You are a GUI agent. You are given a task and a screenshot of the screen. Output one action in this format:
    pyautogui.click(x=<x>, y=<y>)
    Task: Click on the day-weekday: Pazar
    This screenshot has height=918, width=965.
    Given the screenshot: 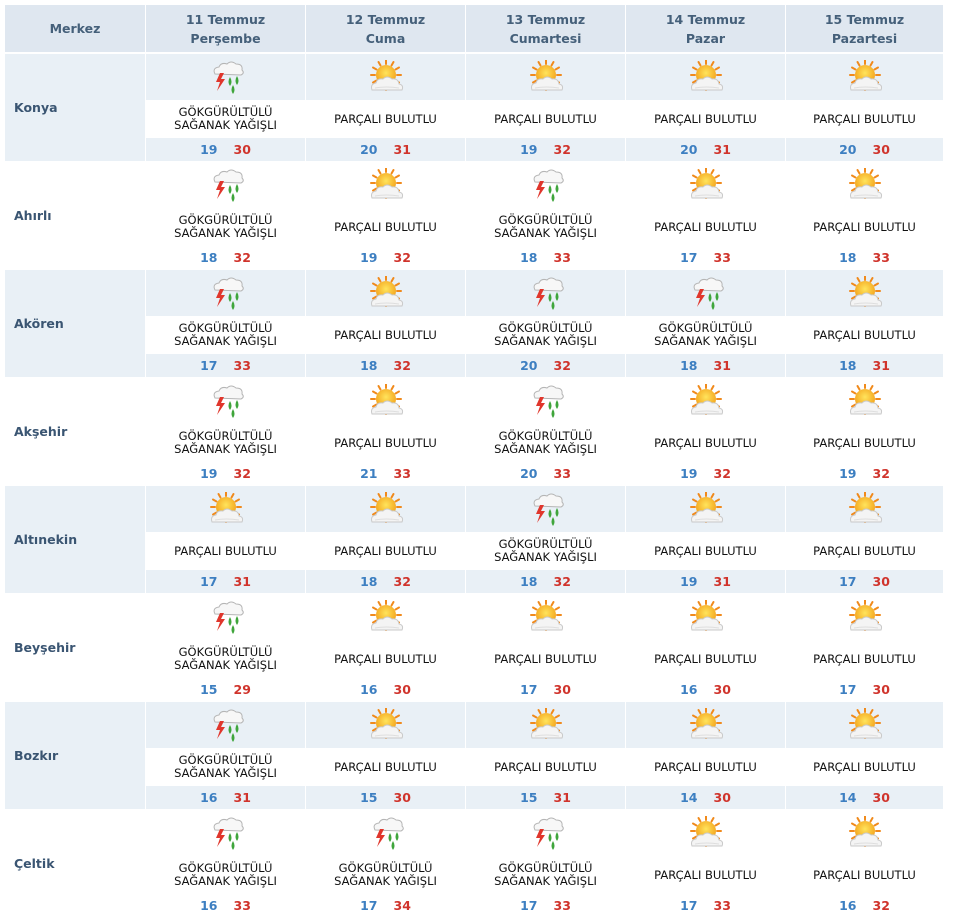 What is the action you would take?
    pyautogui.click(x=705, y=38)
    